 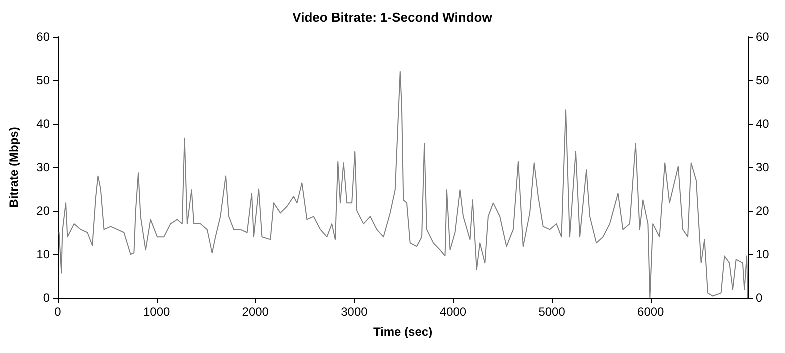 What do you see at coordinates (763, 124) in the screenshot?
I see `y2-tick-label: 40` at bounding box center [763, 124].